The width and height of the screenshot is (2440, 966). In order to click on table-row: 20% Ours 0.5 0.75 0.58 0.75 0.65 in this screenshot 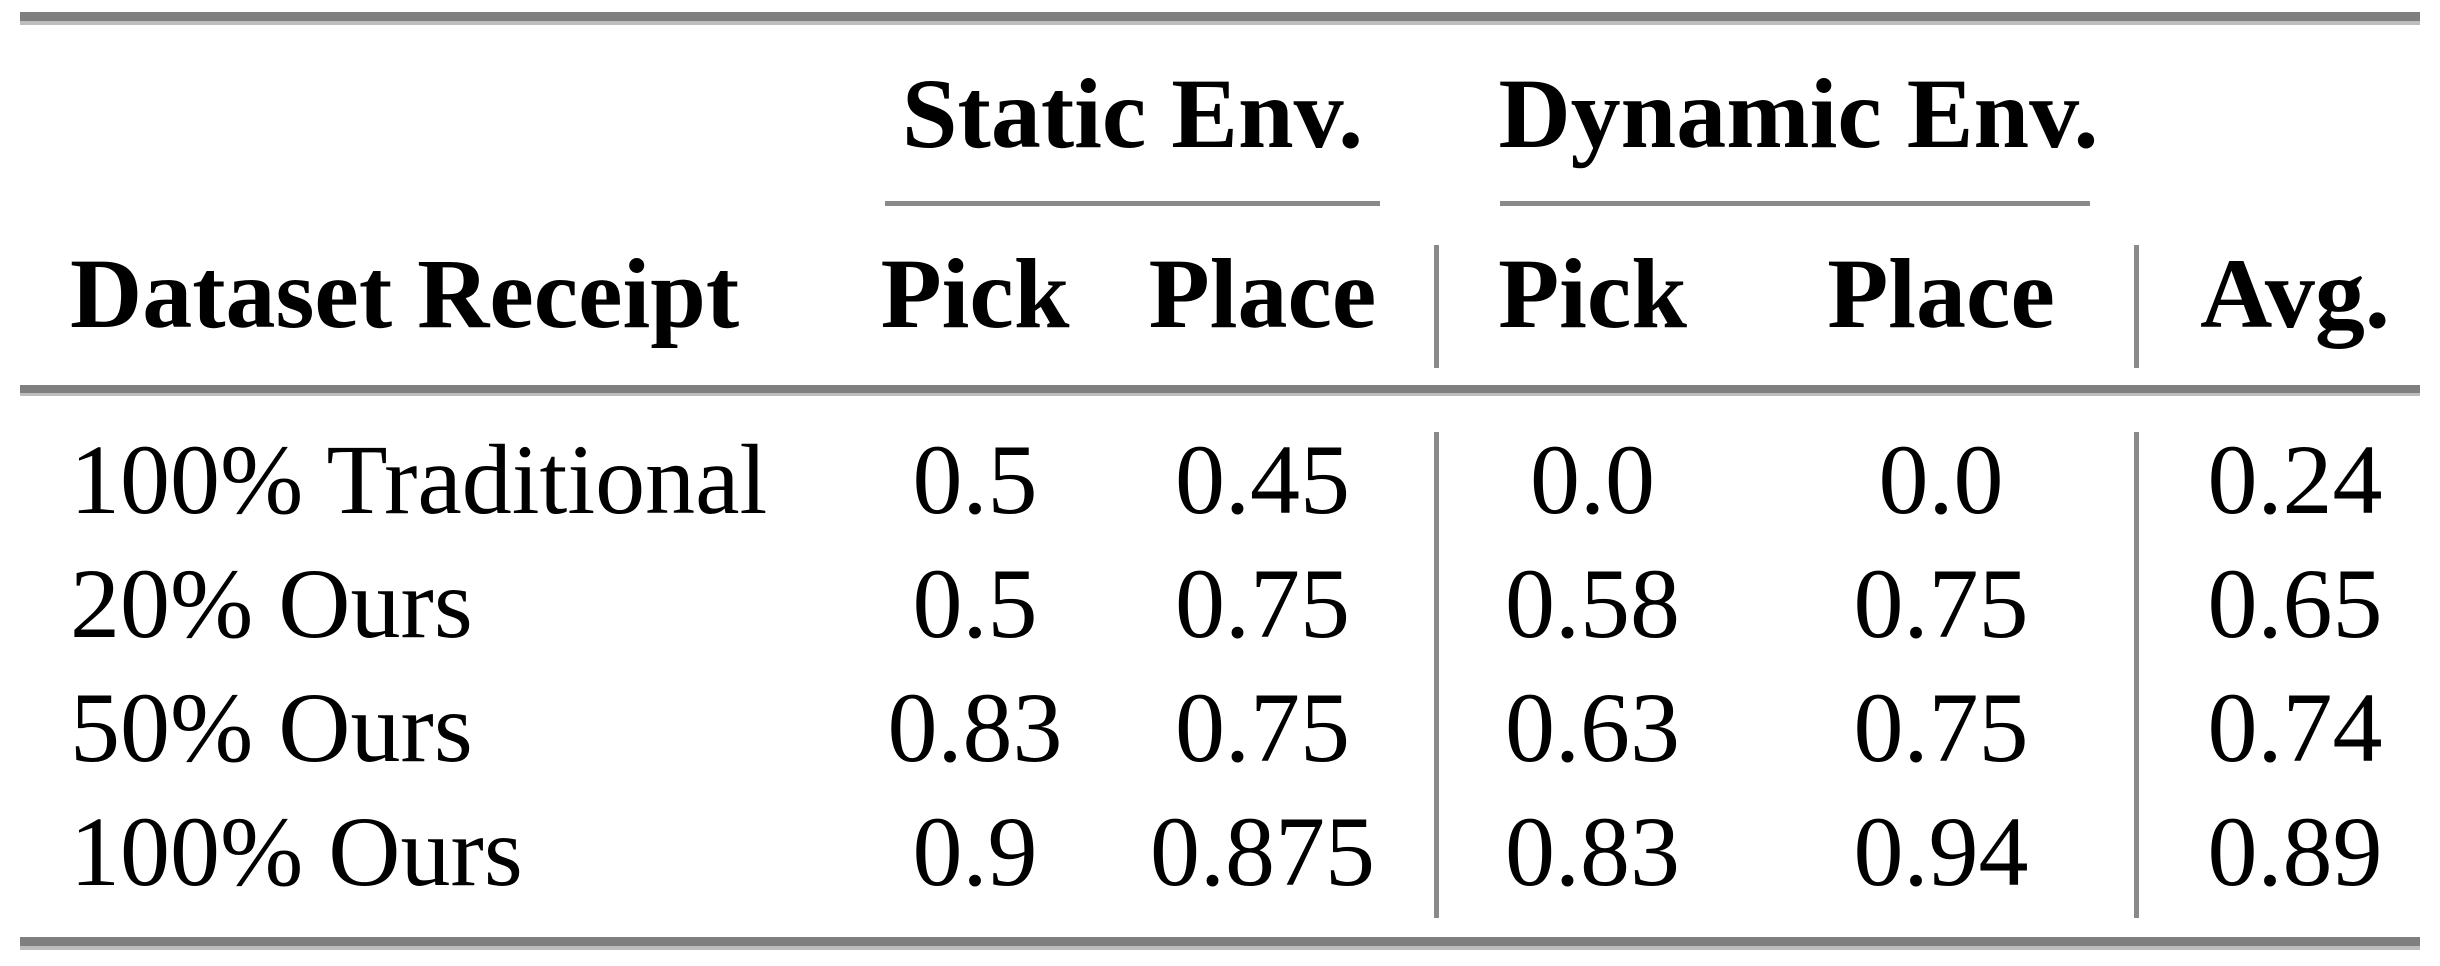, I will do `click(1220, 604)`.